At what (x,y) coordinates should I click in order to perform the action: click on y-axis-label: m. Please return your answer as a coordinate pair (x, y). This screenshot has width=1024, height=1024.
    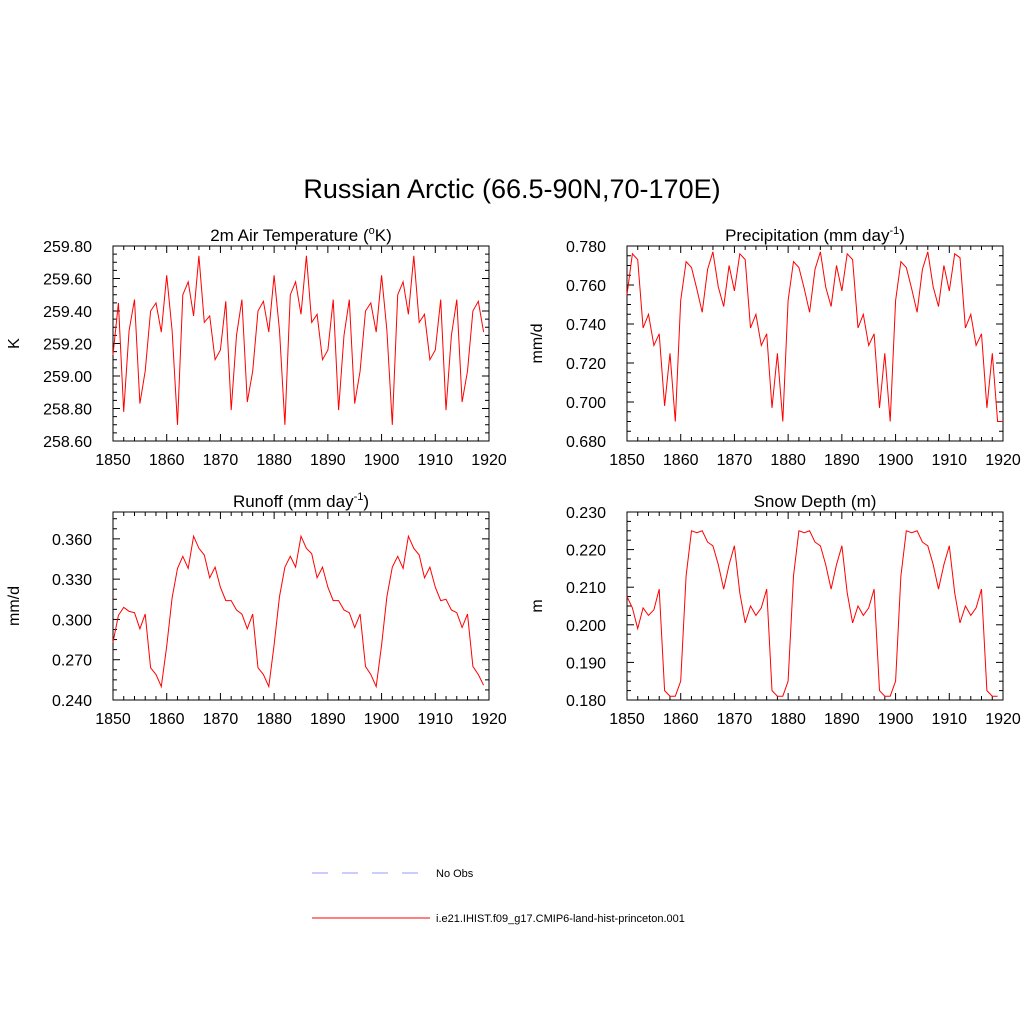
    Looking at the image, I should click on (537, 605).